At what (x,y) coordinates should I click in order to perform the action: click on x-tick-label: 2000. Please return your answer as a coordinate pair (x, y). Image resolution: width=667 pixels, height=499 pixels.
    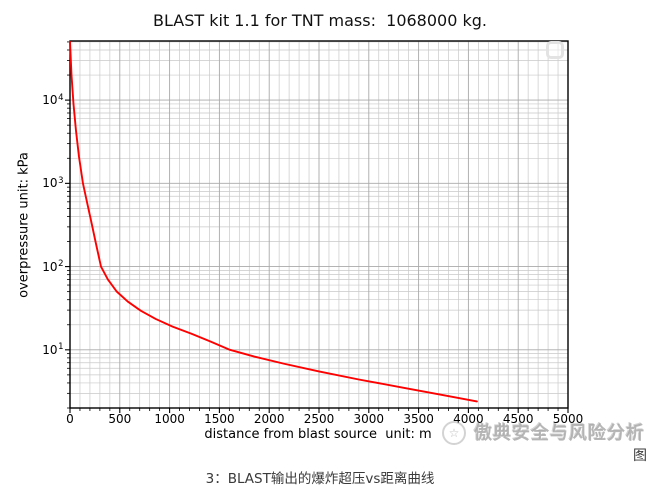
    Looking at the image, I should click on (269, 419).